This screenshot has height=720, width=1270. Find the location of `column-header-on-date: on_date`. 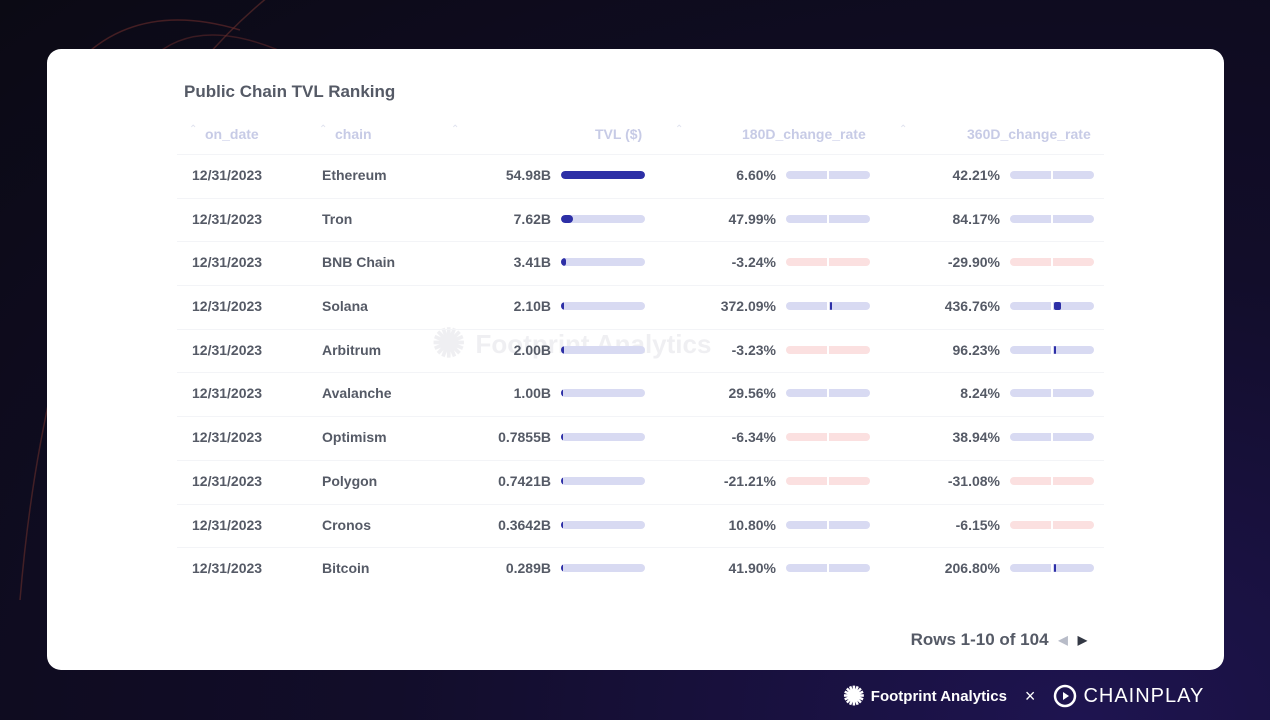

column-header-on-date: on_date is located at coordinates (232, 134).